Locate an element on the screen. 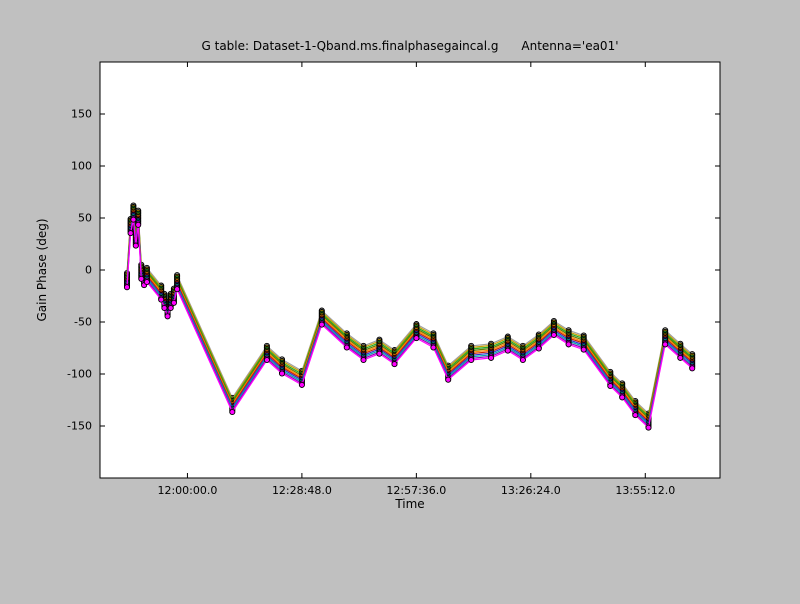 The height and width of the screenshot is (604, 800). x-tick-label: 12:00:00.0 is located at coordinates (187, 490).